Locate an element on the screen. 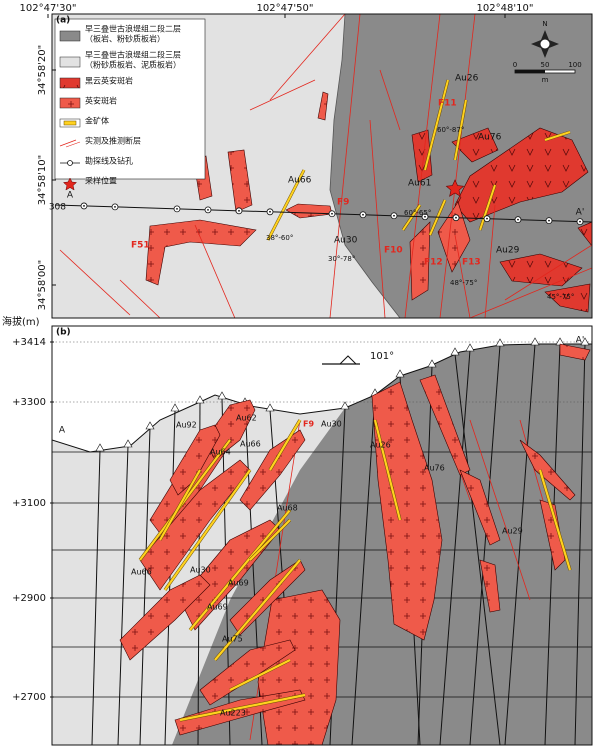 This screenshot has width=598, height=748. label: Au92 is located at coordinates (186, 425).